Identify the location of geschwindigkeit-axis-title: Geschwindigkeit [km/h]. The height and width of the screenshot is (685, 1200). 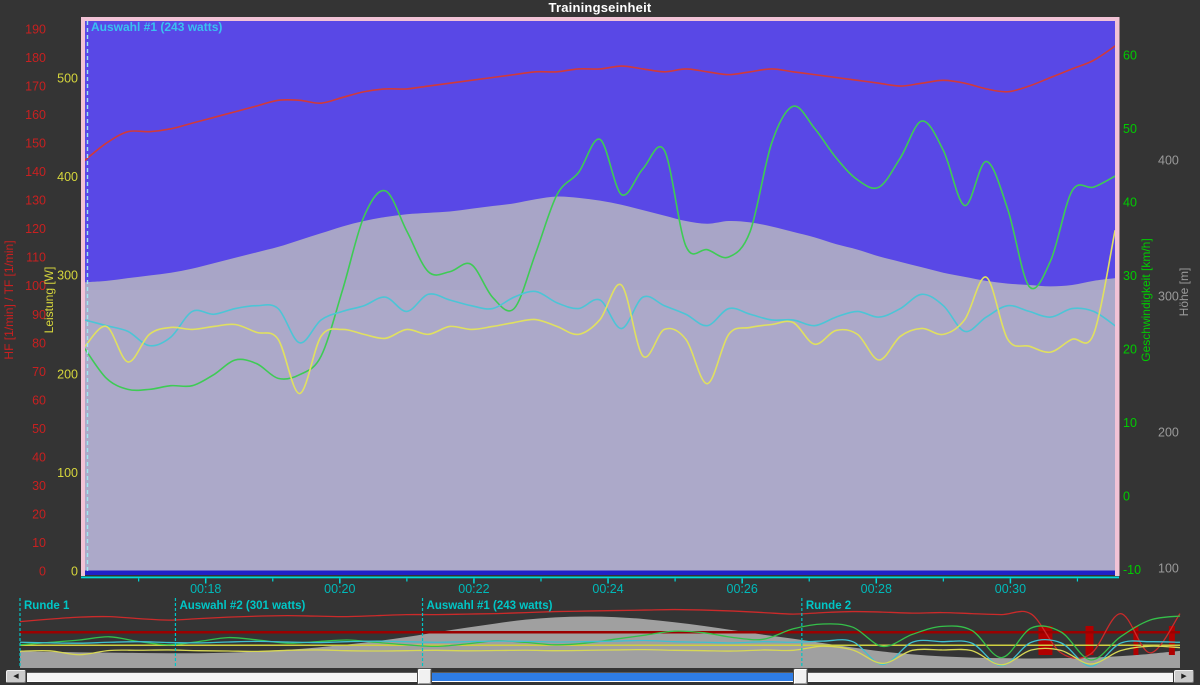
(1146, 299).